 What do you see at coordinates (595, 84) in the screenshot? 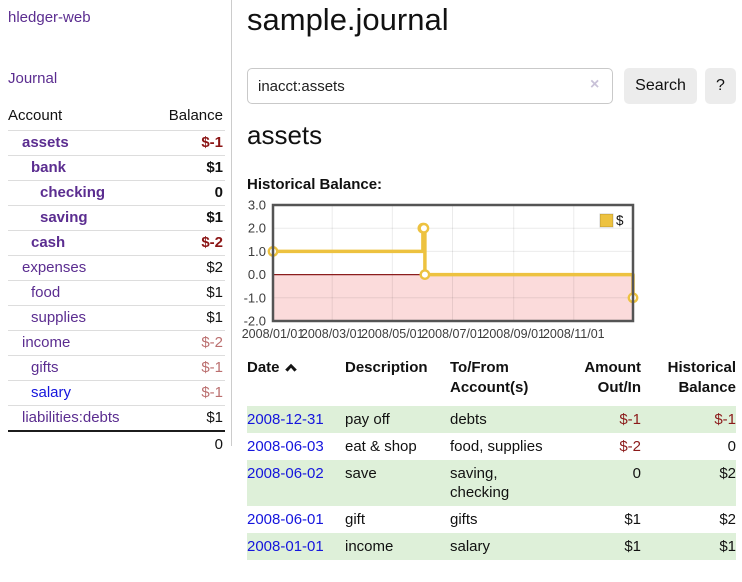
I see `clear-search-icon: ×` at bounding box center [595, 84].